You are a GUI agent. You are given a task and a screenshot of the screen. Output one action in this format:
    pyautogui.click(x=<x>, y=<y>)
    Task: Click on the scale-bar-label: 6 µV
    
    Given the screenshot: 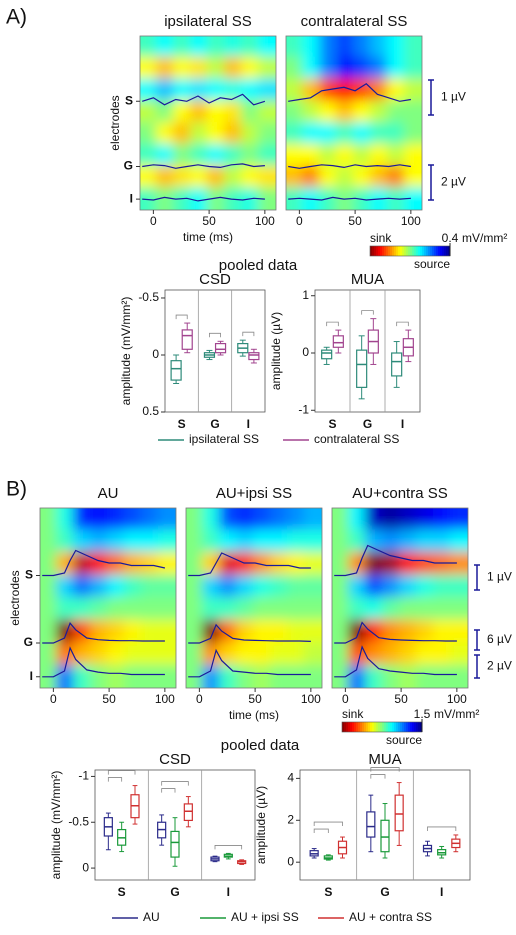 What is the action you would take?
    pyautogui.click(x=499, y=639)
    